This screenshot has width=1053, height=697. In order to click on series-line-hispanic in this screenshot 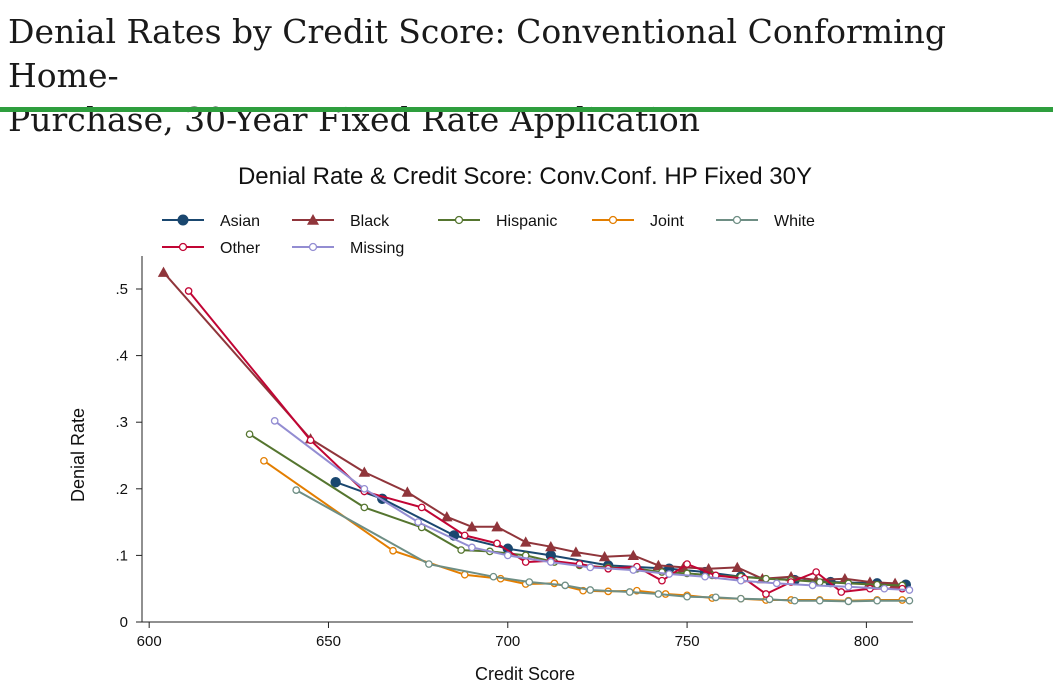, I will do `click(576, 510)`.